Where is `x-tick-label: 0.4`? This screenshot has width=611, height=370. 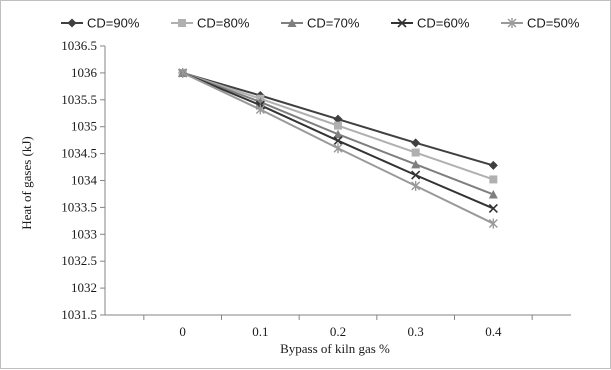 x-tick-label: 0.4 is located at coordinates (493, 331).